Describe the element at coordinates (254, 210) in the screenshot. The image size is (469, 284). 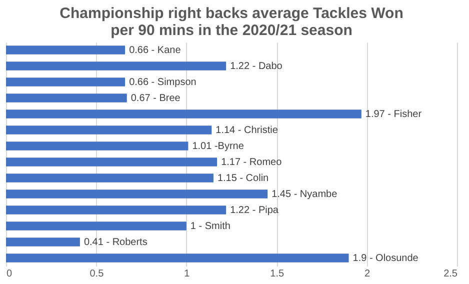
I see `data-label: 1.22 - Pipa` at that location.